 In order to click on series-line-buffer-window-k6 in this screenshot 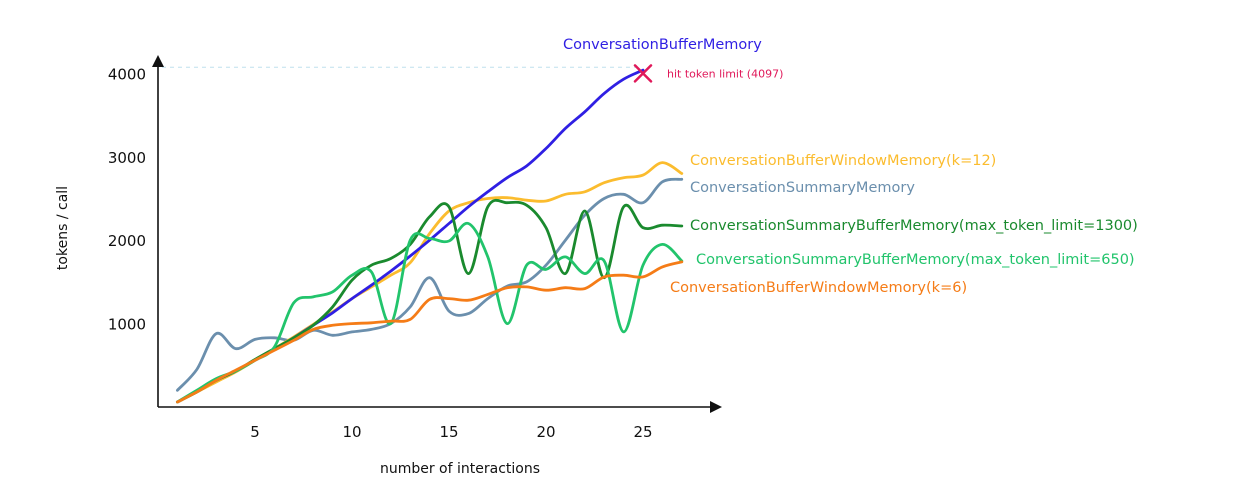, I will do `click(430, 332)`.